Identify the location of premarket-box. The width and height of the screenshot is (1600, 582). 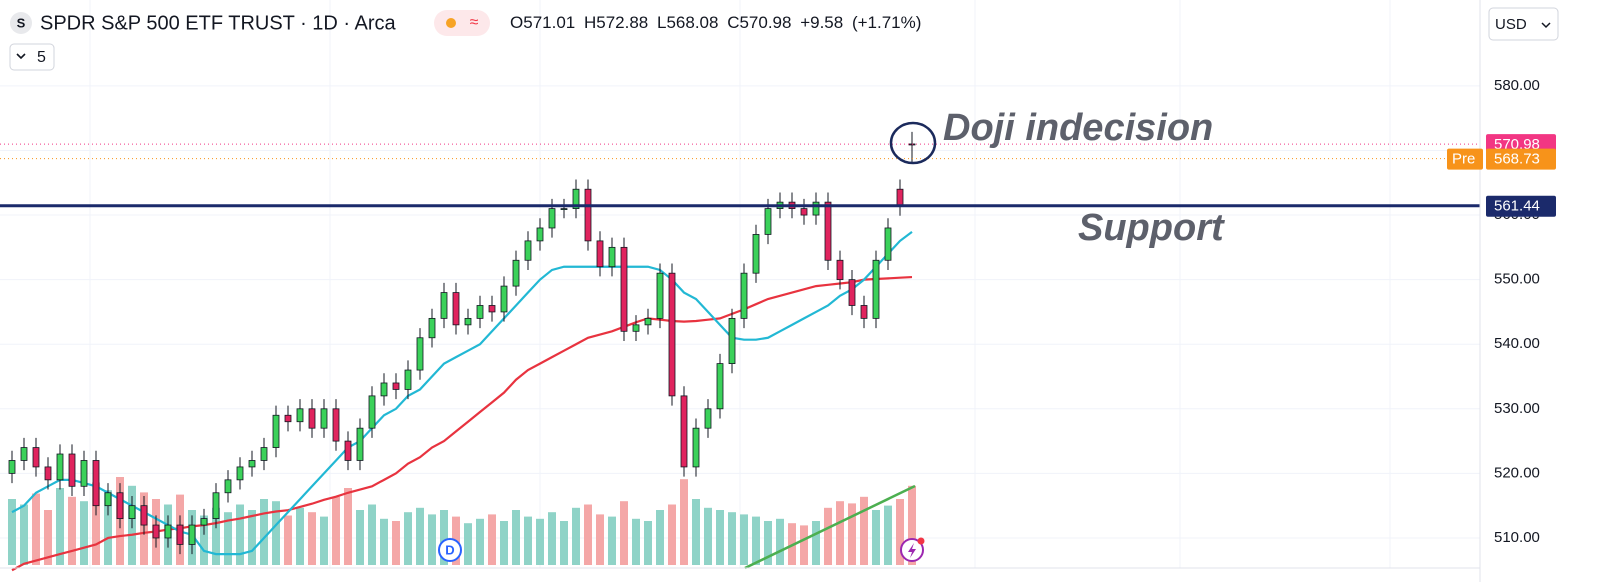
(1521, 159).